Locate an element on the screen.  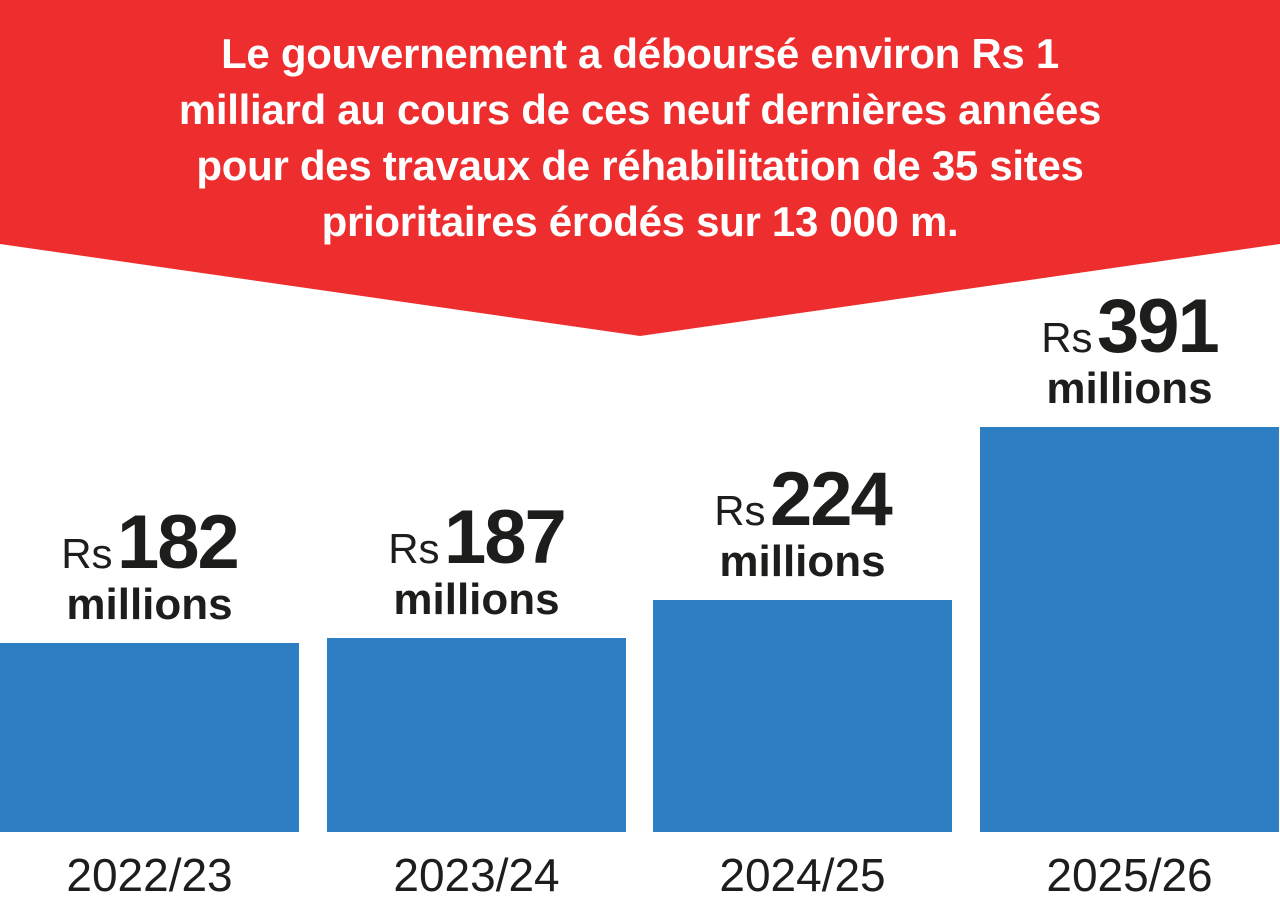
data-label: Rs 182 millions is located at coordinates (149, 566).